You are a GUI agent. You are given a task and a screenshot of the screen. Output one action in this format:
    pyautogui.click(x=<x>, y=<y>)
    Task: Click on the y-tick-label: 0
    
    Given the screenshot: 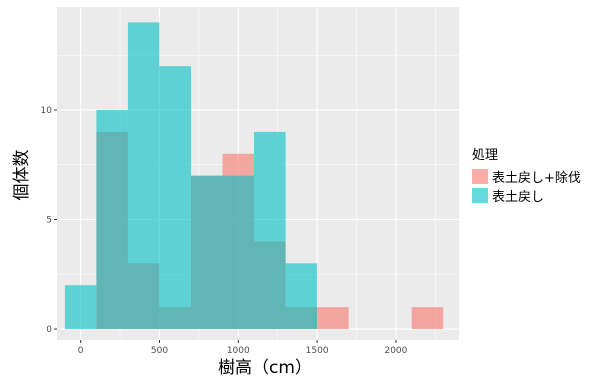 What is the action you would take?
    pyautogui.click(x=49, y=330)
    